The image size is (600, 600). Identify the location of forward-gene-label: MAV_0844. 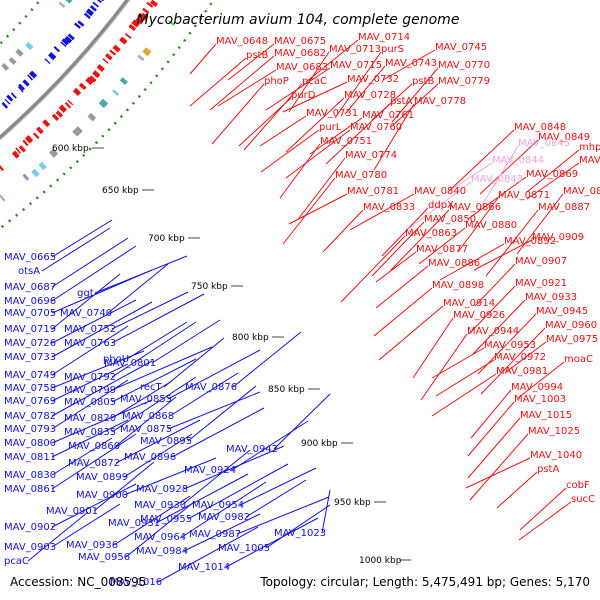
(518, 160).